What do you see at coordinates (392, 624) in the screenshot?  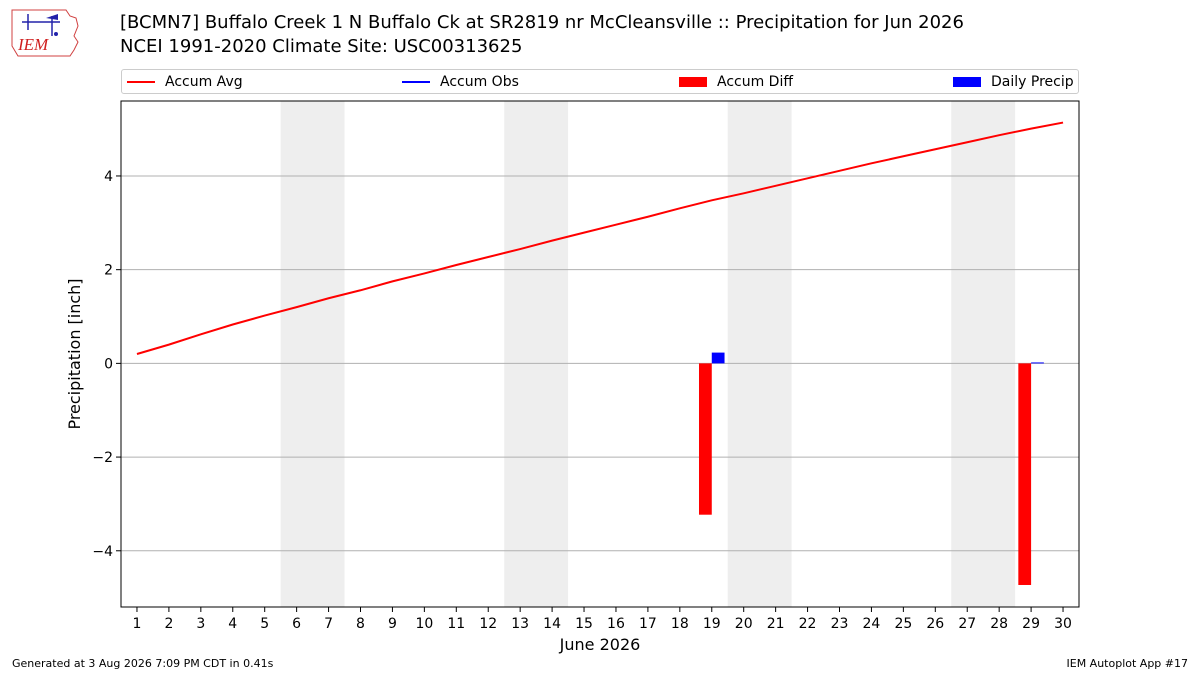 I see `x-tick-label: 9` at bounding box center [392, 624].